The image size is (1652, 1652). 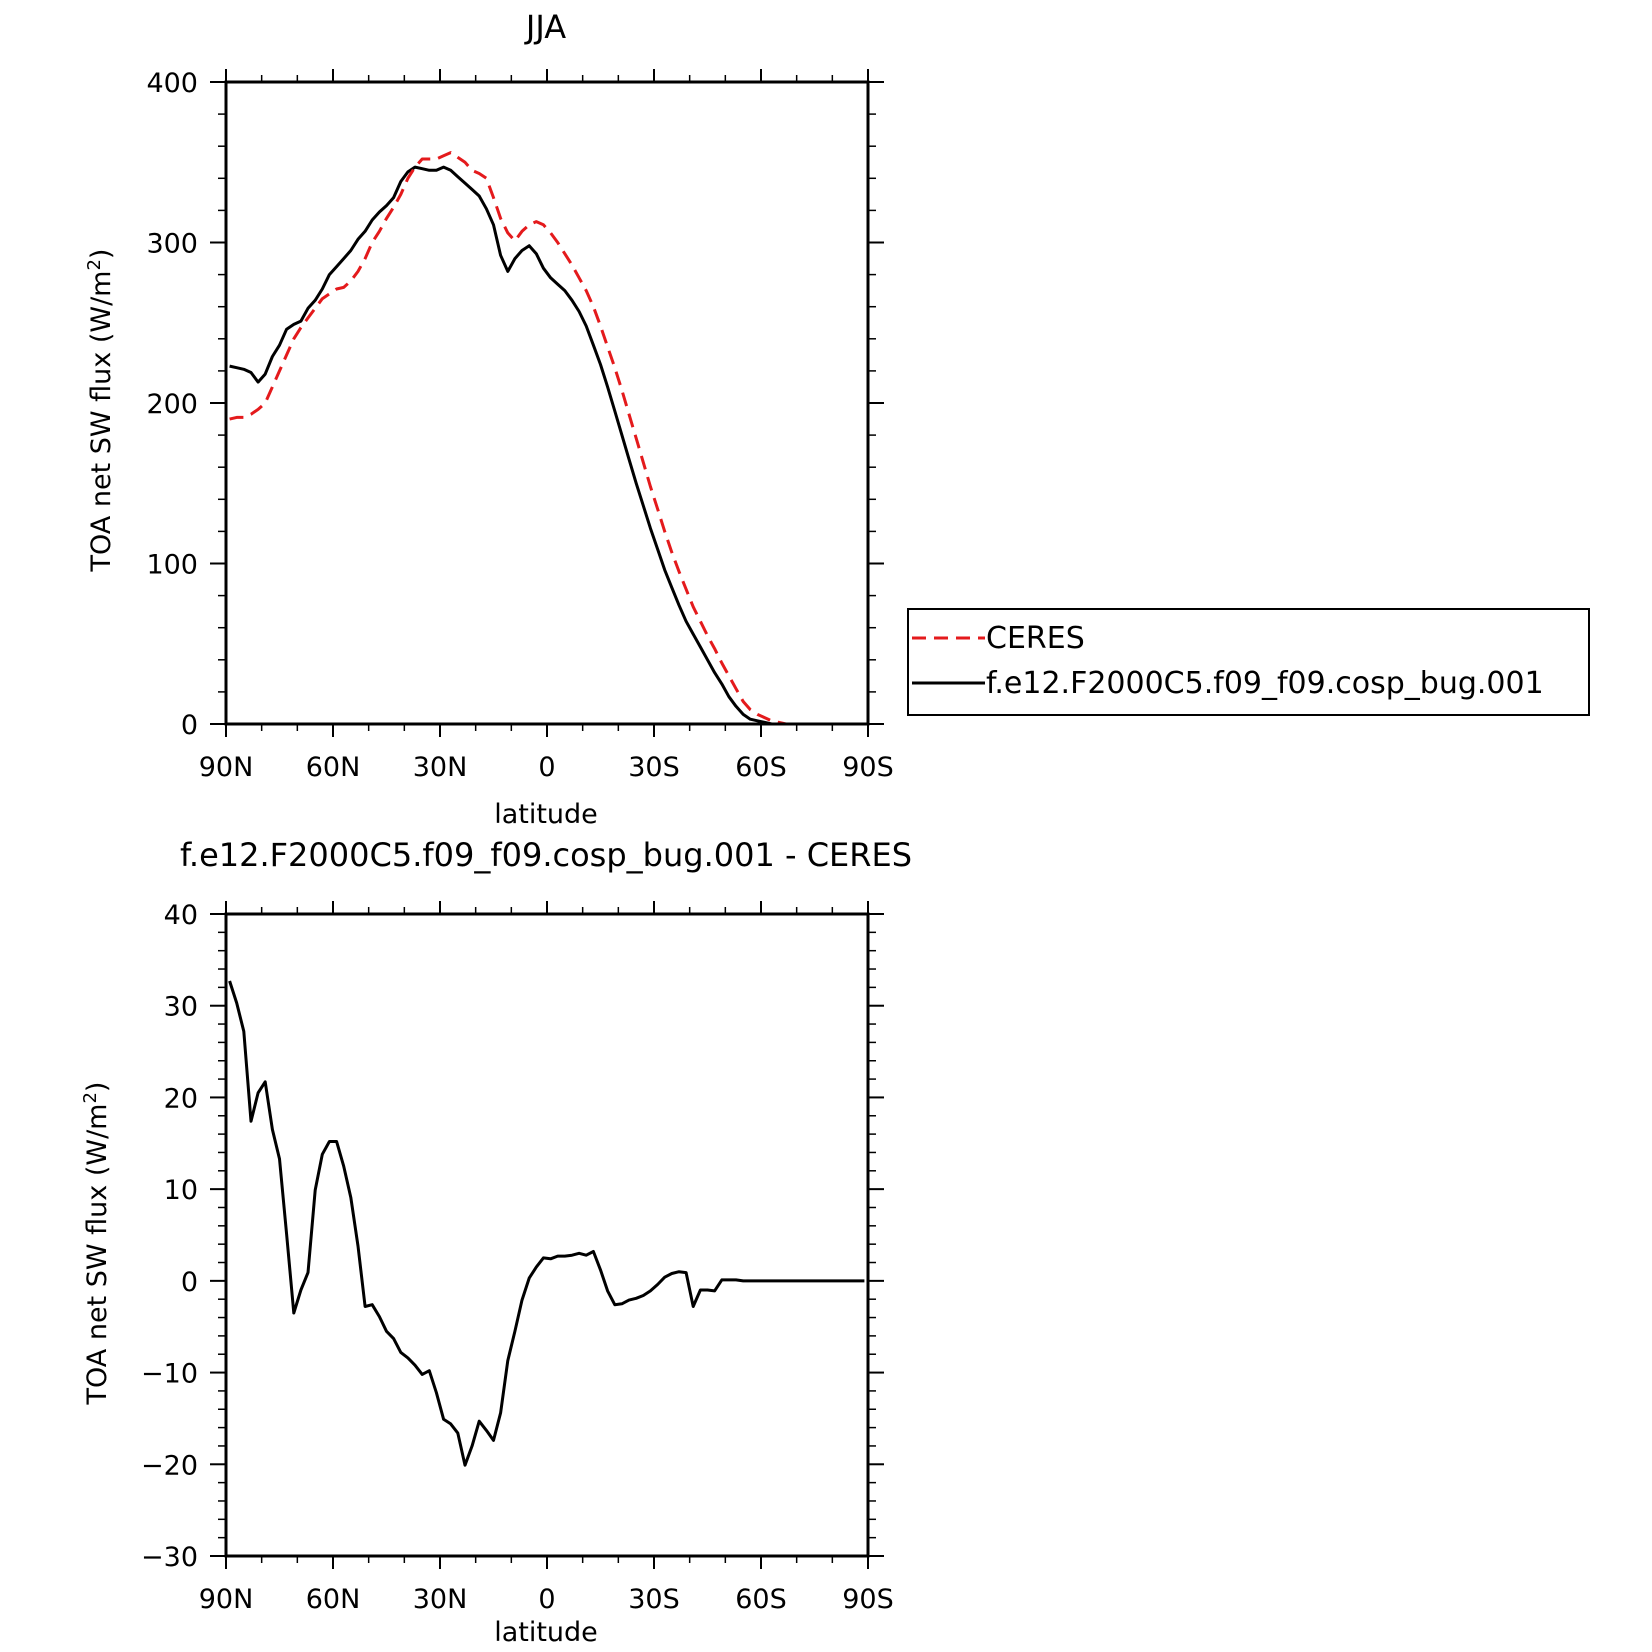 What do you see at coordinates (169, 1557) in the screenshot?
I see `y-tick-label: −30` at bounding box center [169, 1557].